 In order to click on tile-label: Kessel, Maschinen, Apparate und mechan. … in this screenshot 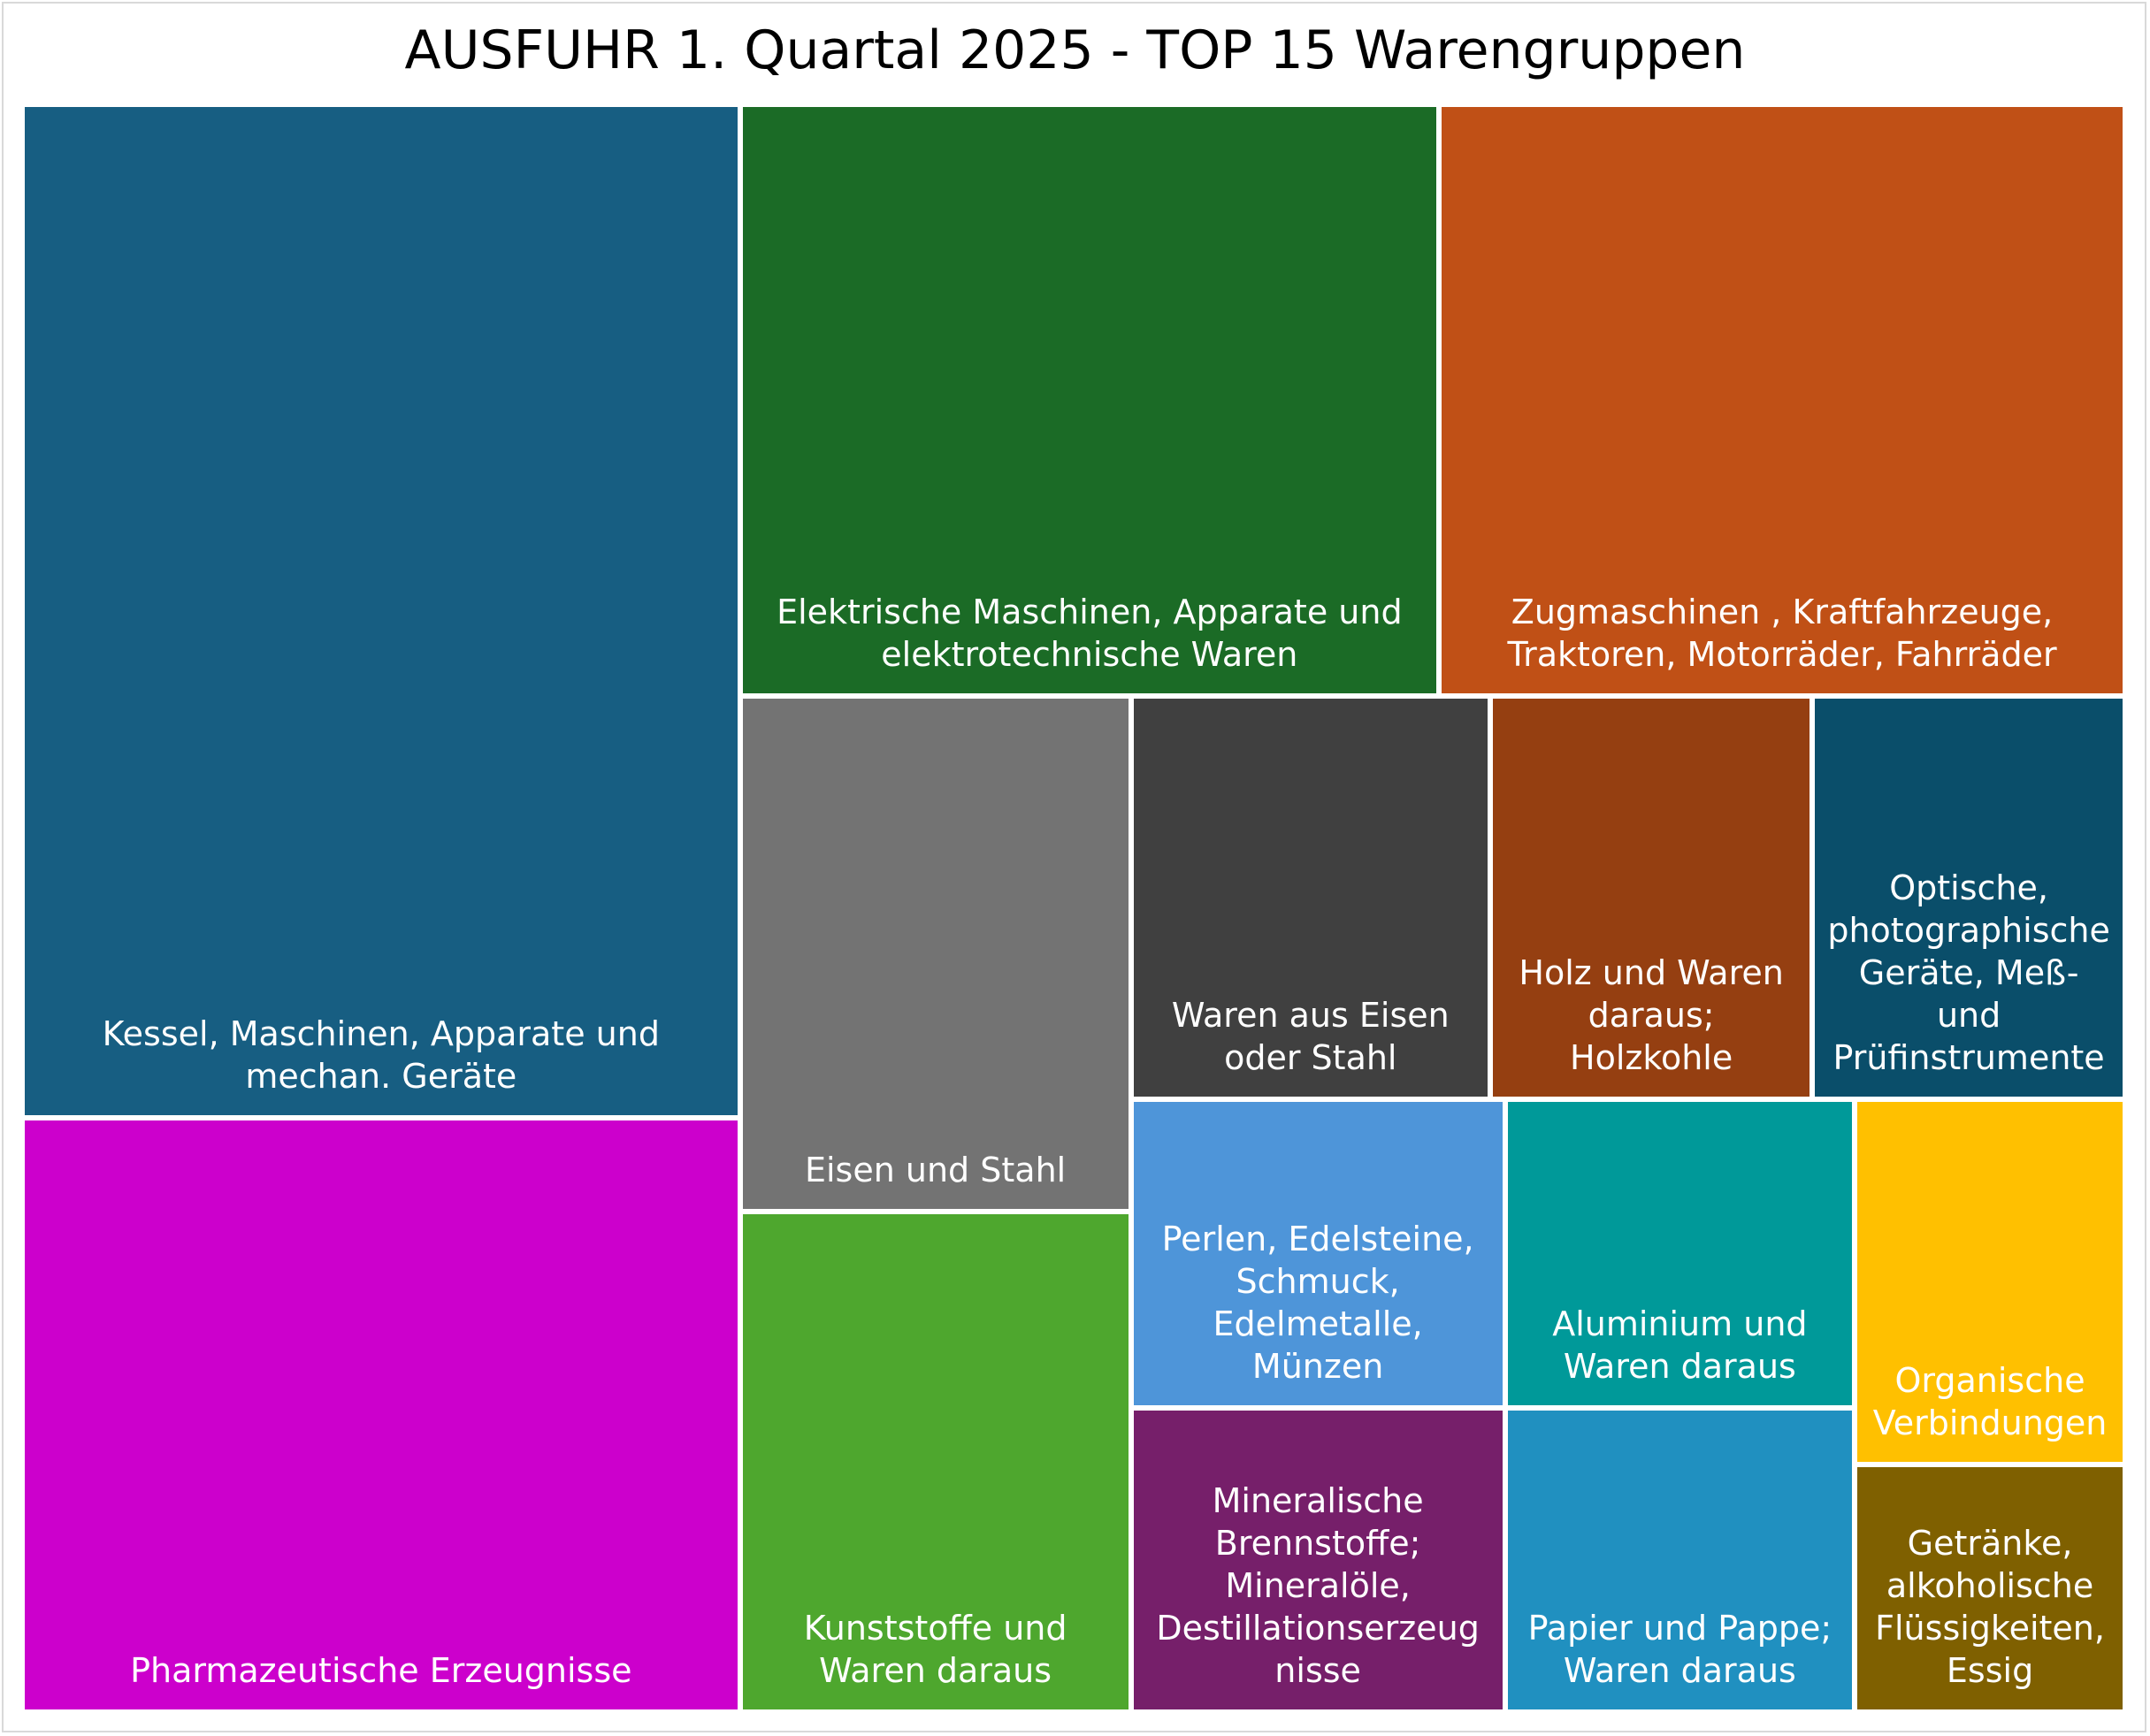, I will do `click(381, 1055)`.